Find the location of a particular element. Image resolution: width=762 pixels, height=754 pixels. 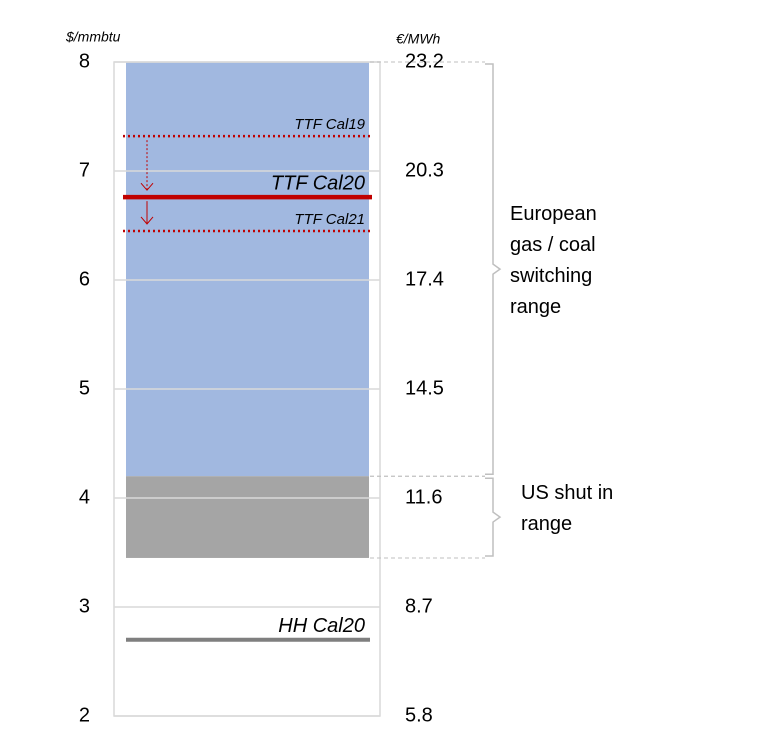

y-axis-label: $/mmbtu is located at coordinates (93, 37).